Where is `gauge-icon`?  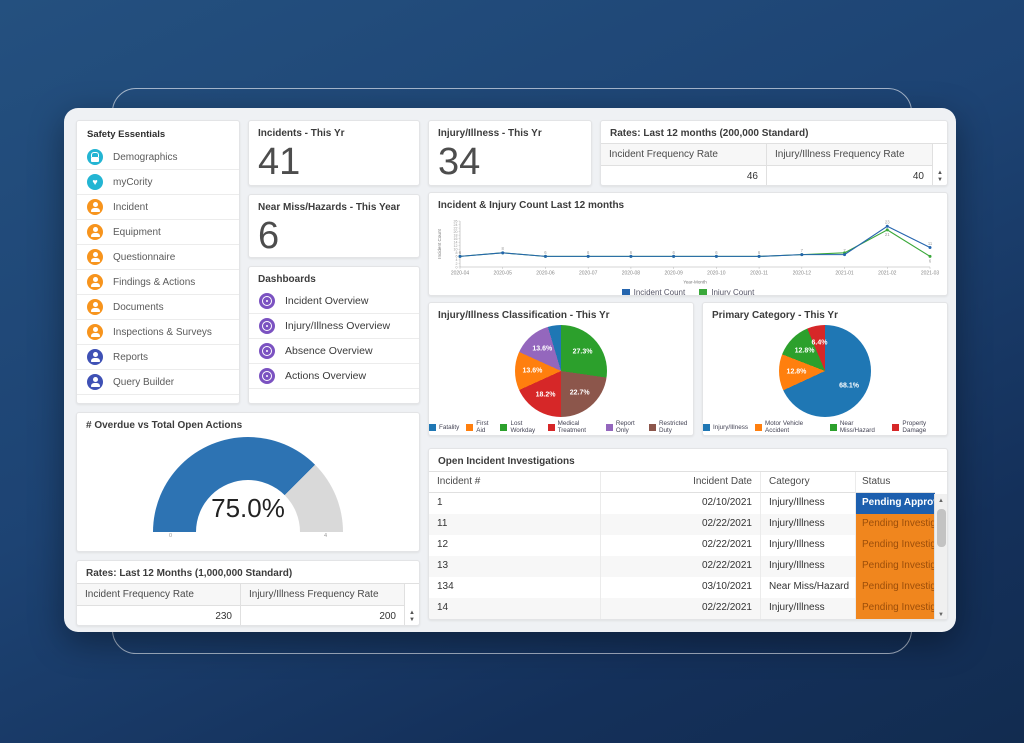 gauge-icon is located at coordinates (267, 376).